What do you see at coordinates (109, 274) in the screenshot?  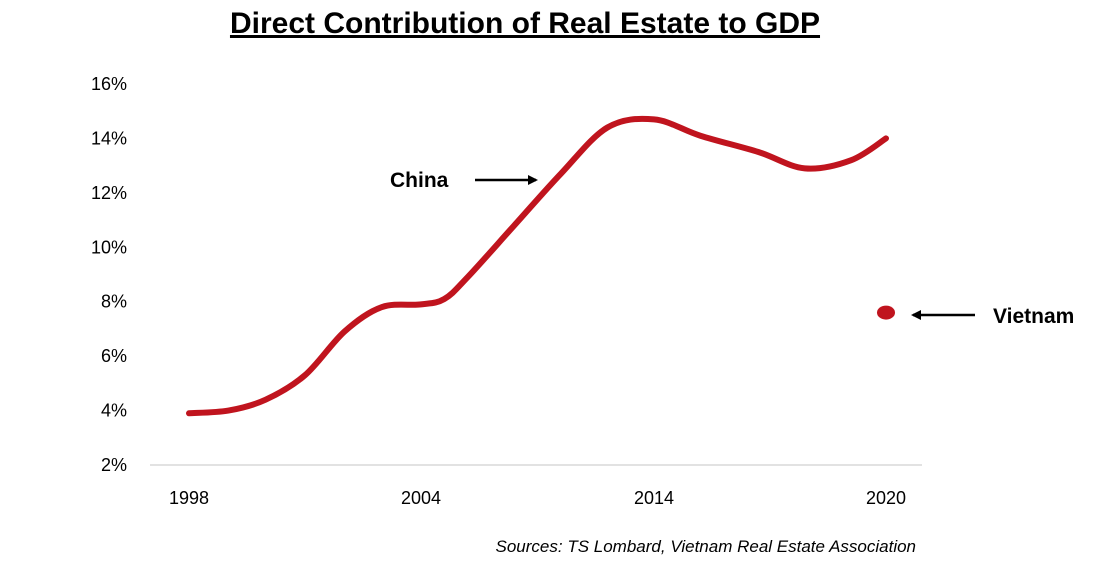 I see `y-axis-ticks: 16% 14% 12% 10% 8% 6% 4% 2%` at bounding box center [109, 274].